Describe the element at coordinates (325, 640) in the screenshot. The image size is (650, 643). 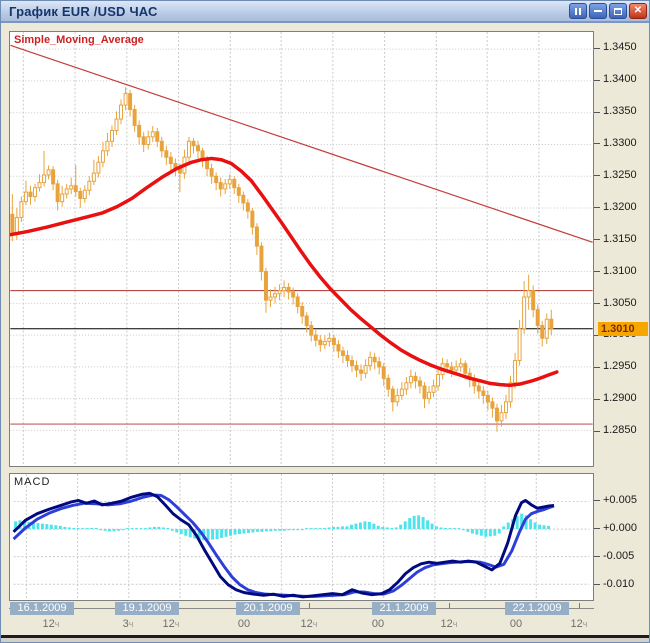
I see `bottom-strip` at that location.